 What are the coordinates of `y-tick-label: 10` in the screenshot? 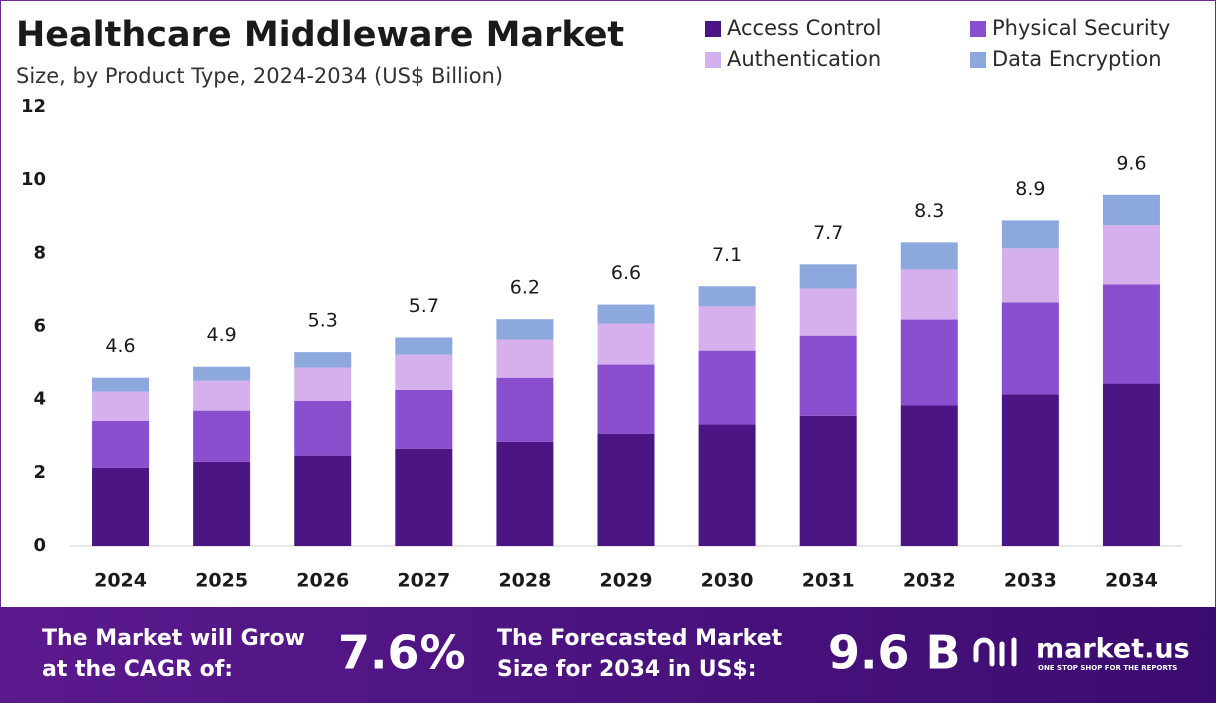 It's located at (33, 179).